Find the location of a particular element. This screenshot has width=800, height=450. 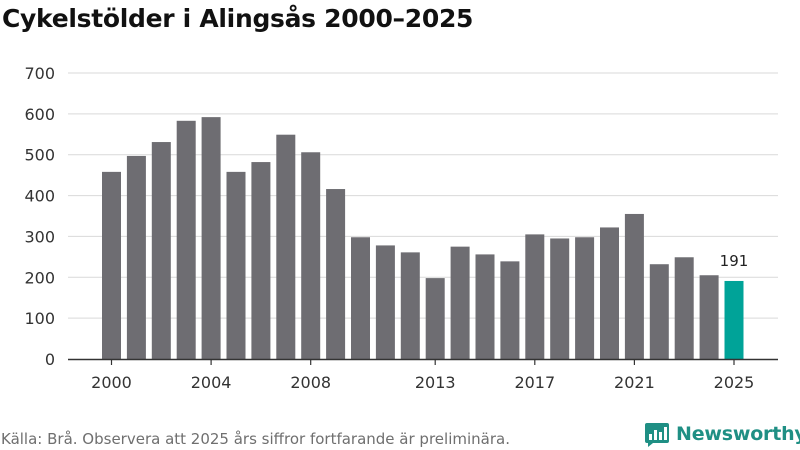

x-tick-label: 2017 is located at coordinates (534, 382).